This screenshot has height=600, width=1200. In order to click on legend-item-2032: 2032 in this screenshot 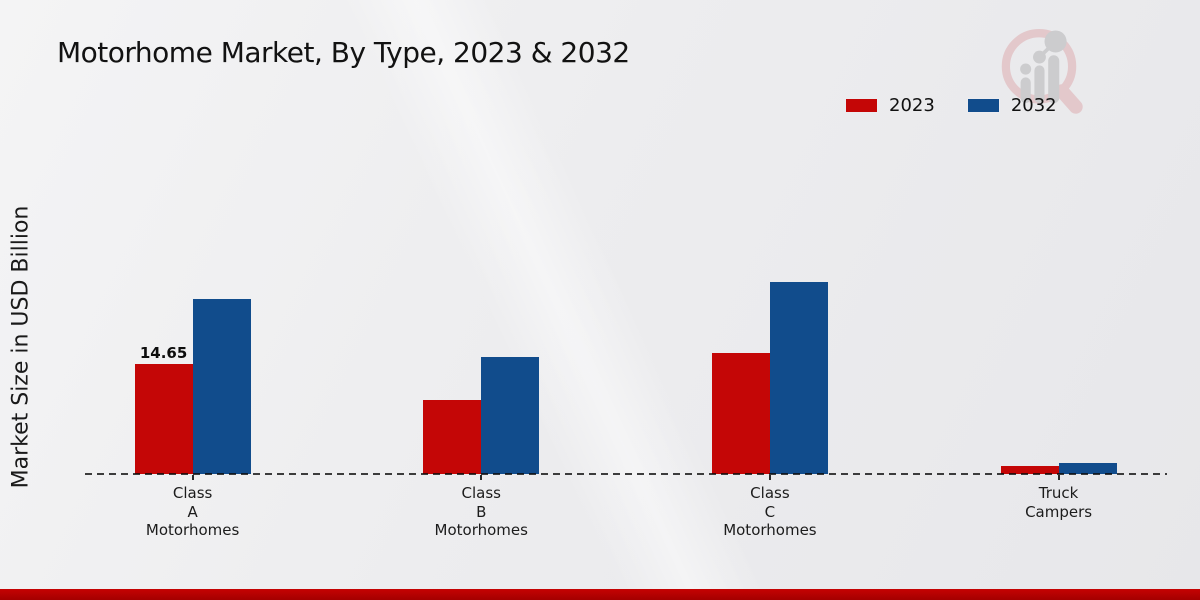, I will do `click(1011, 105)`.